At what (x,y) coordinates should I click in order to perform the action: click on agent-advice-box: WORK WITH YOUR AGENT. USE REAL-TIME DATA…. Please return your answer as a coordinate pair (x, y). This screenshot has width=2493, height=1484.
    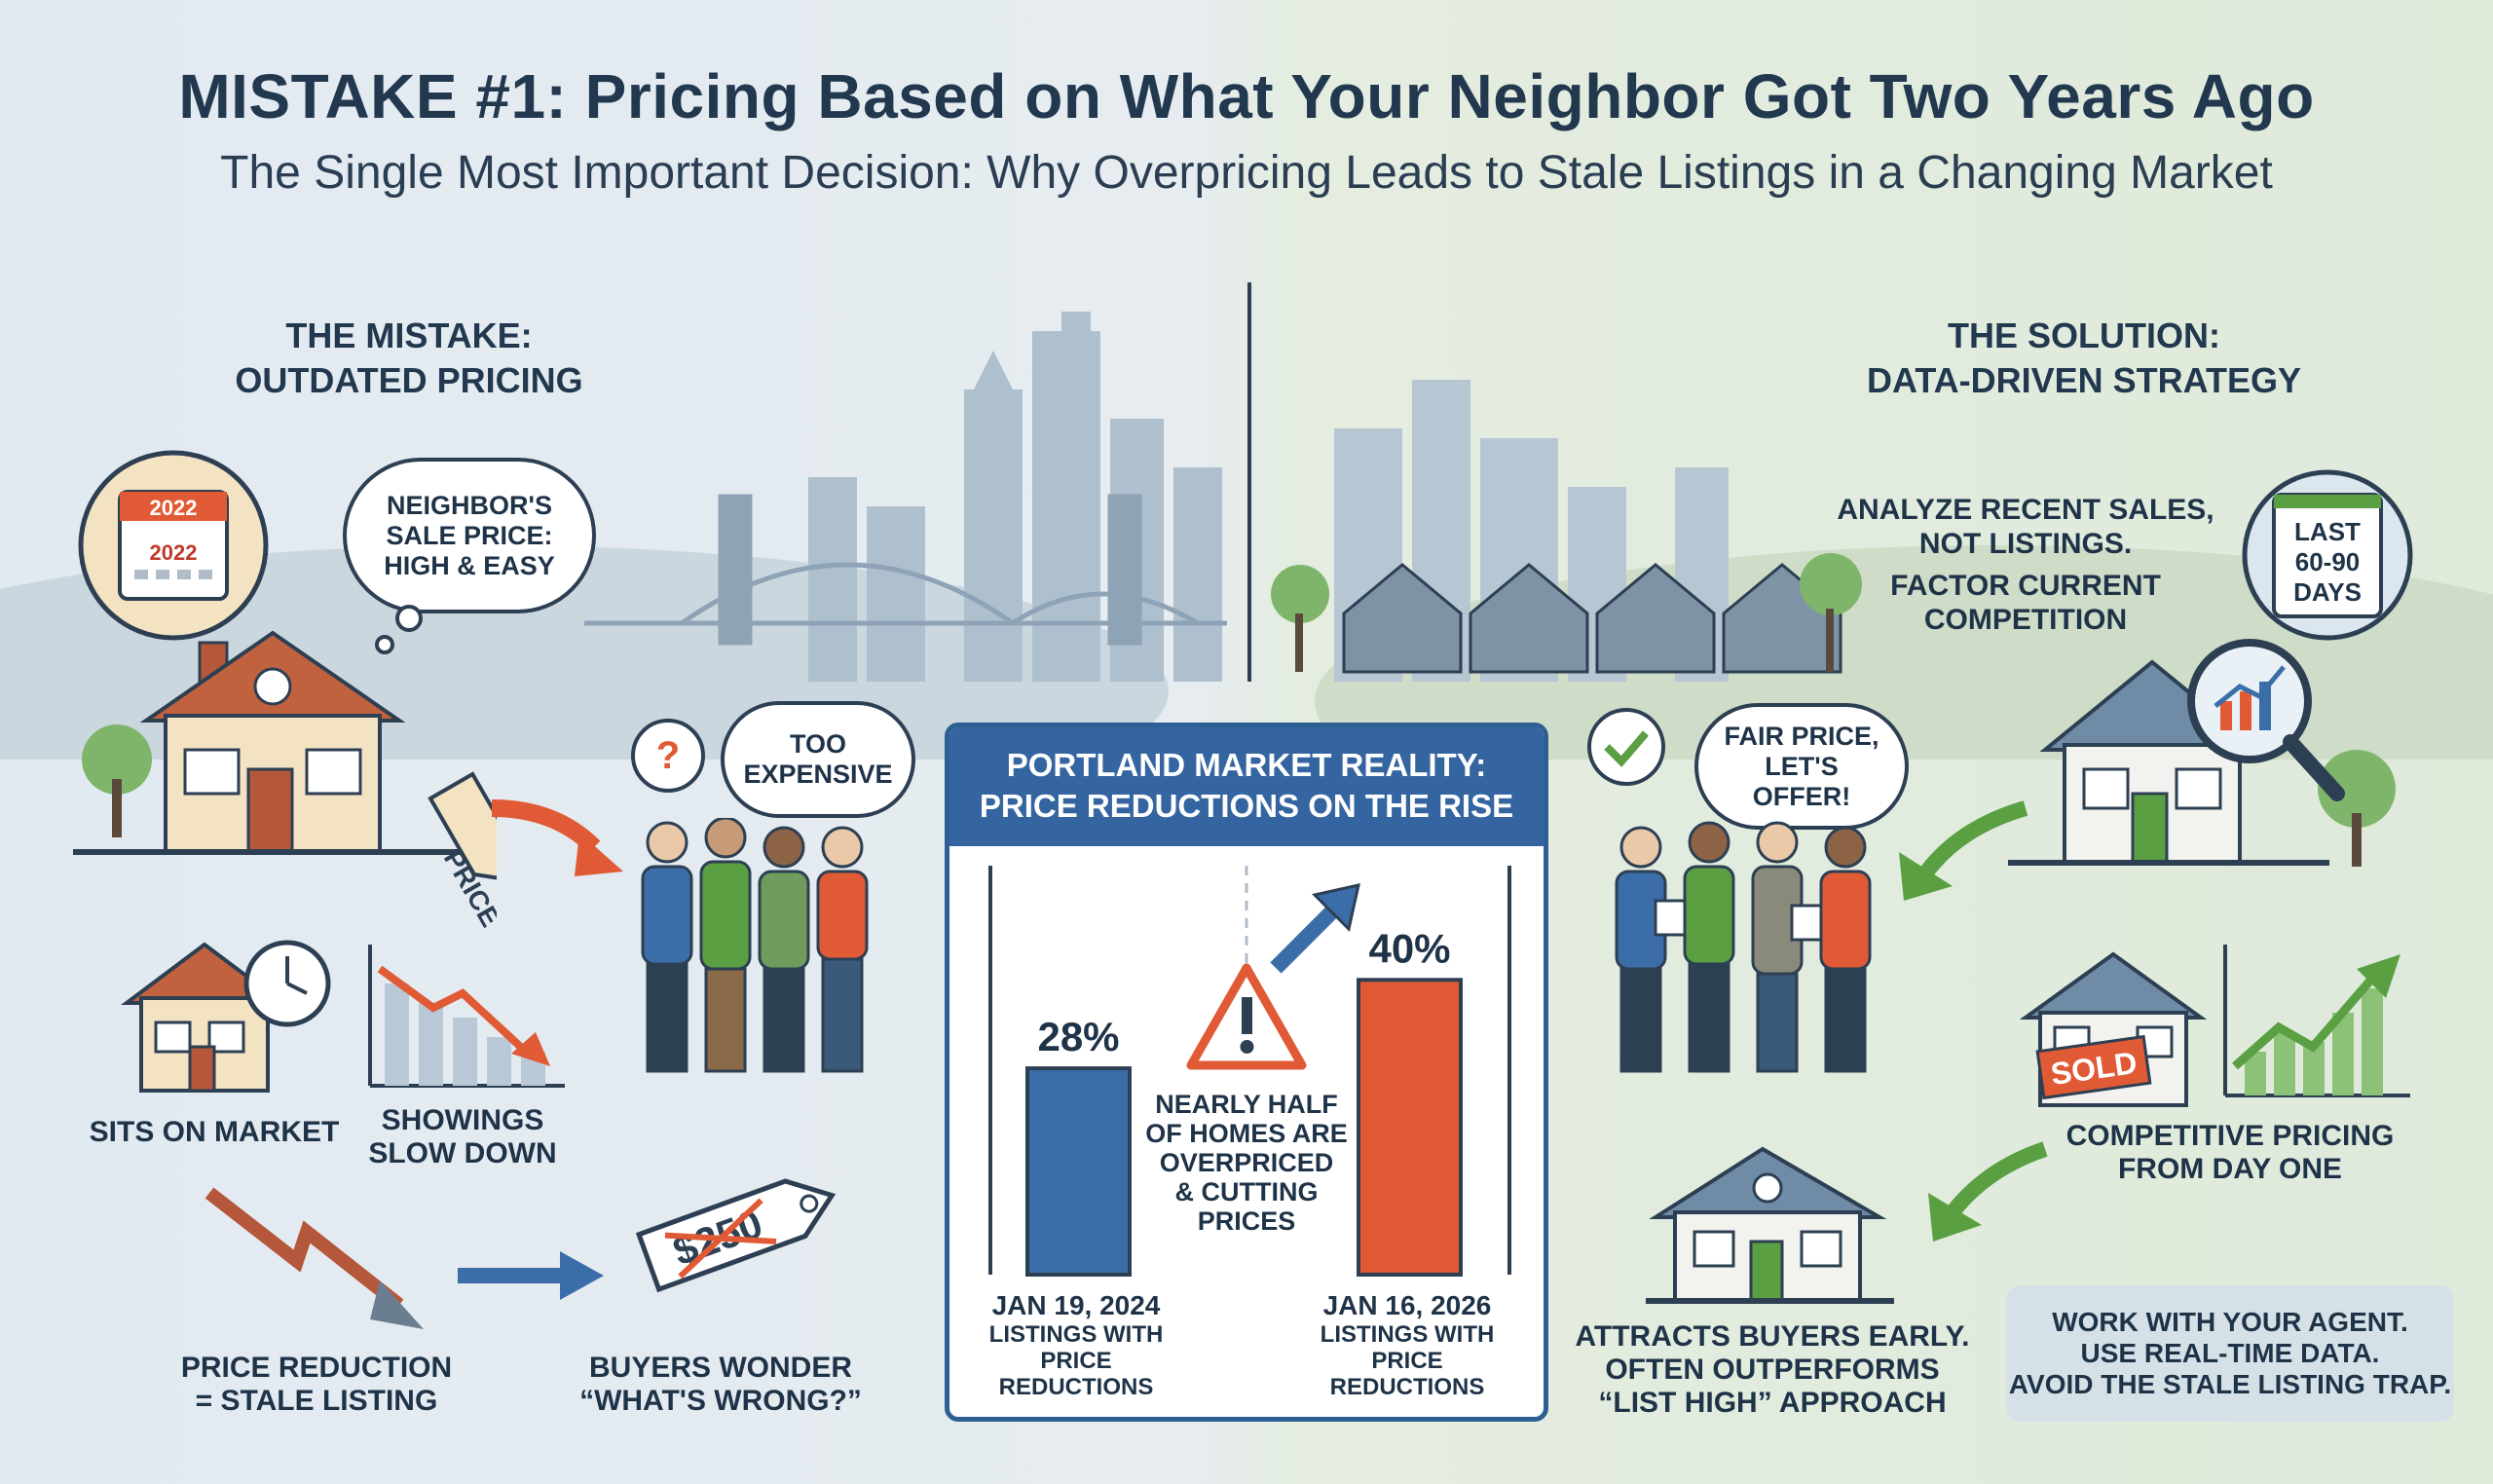
    Looking at the image, I should click on (2230, 1353).